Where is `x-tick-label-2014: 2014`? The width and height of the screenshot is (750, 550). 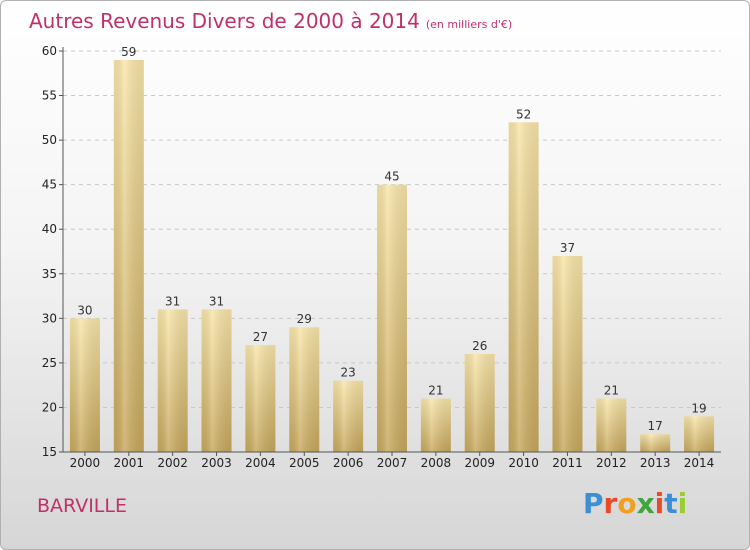 x-tick-label-2014: 2014 is located at coordinates (699, 463).